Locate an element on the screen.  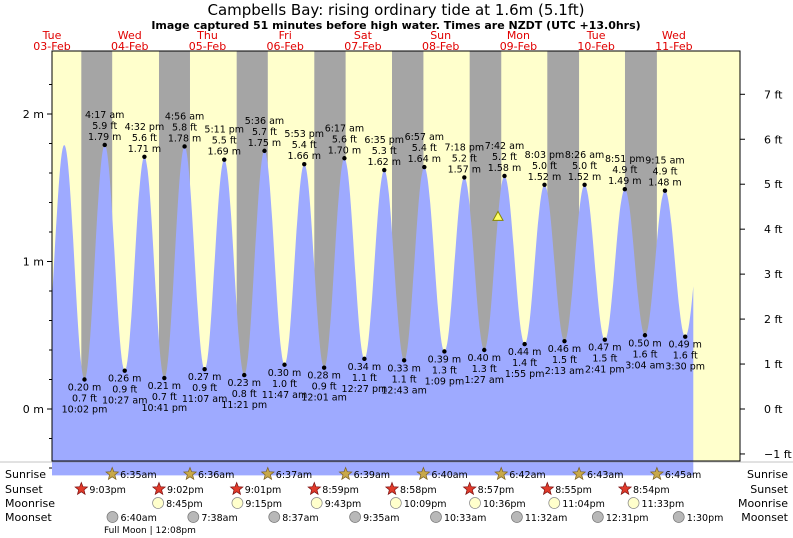
moonrise-time: 9:15pm is located at coordinates (263, 504).